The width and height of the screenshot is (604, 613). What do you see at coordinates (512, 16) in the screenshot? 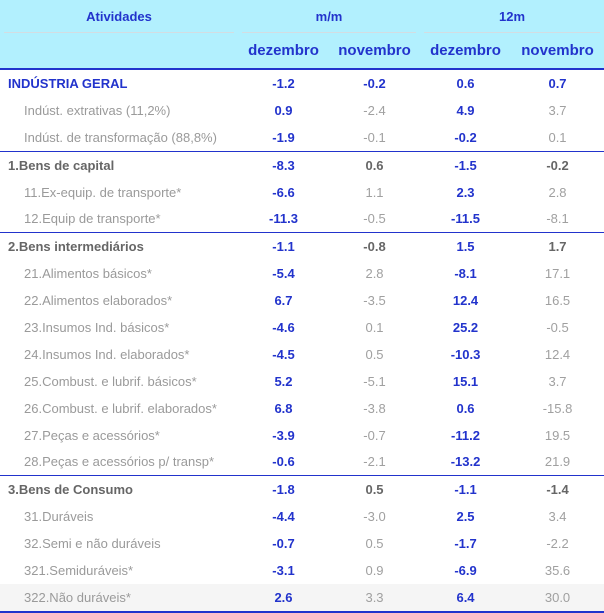
I see `header-12m: 12m` at bounding box center [512, 16].